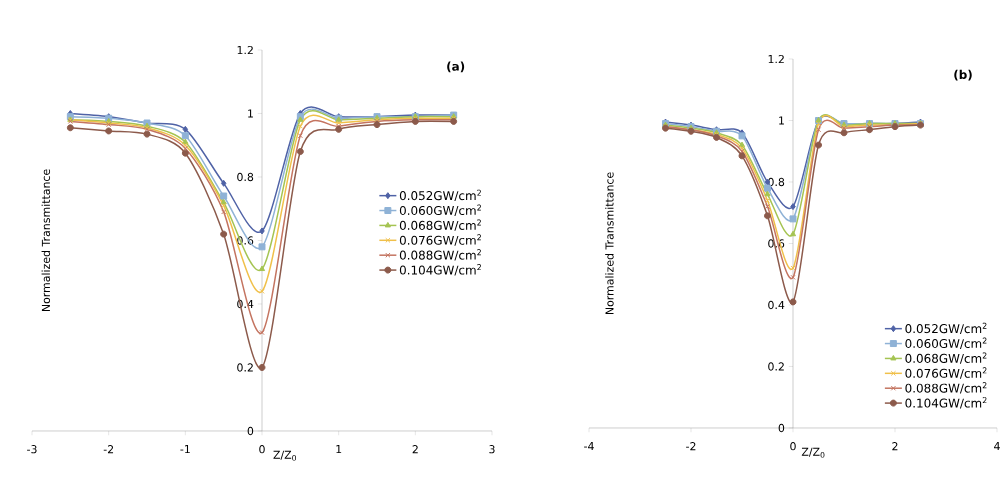  I want to click on y-tick-label: 0.8, so click(245, 177).